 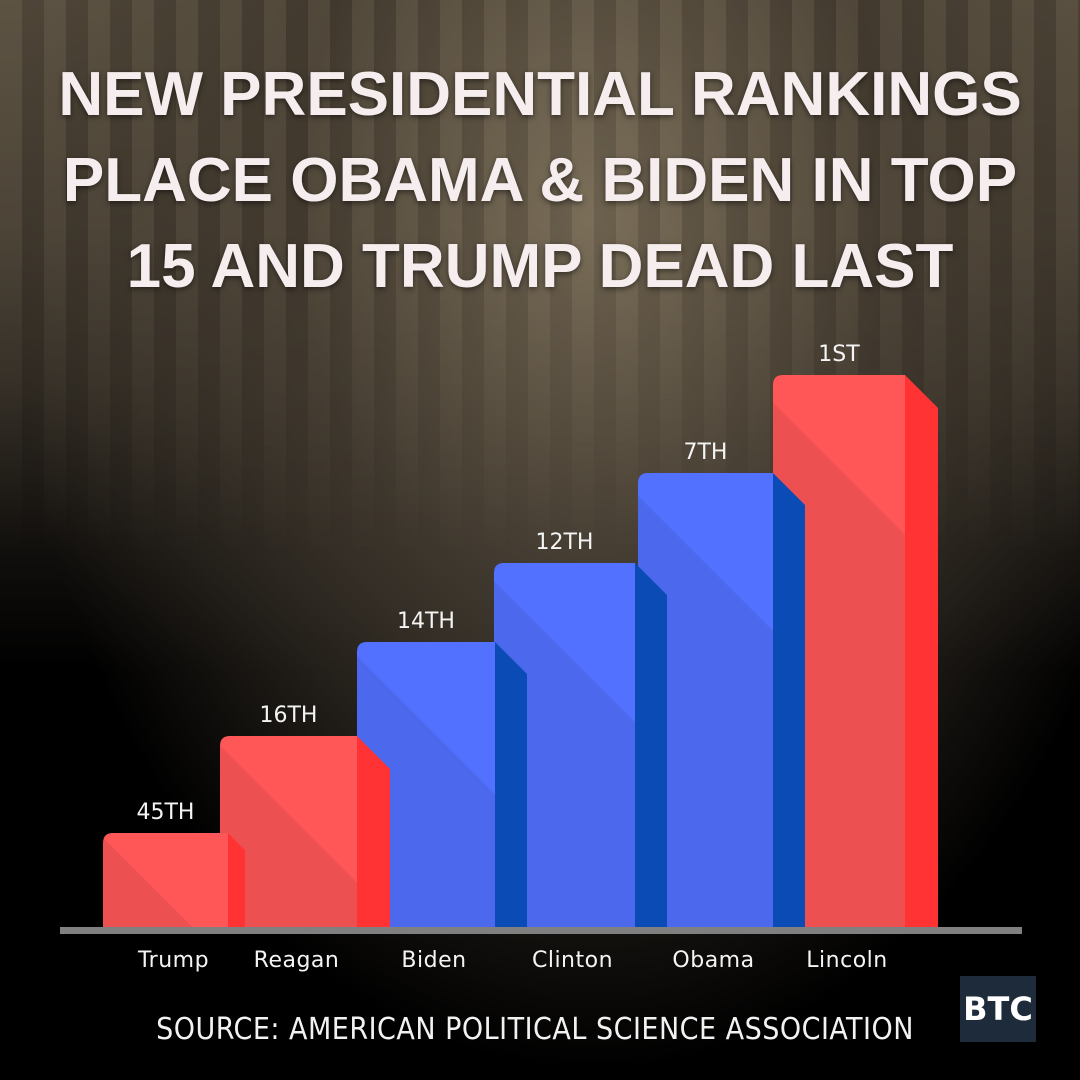 I want to click on bar-reagan, so click(x=305, y=832).